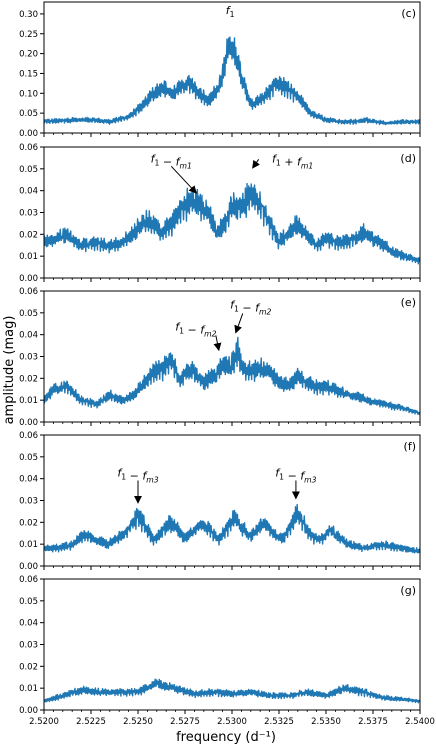 This screenshot has width=436, height=747. What do you see at coordinates (91, 722) in the screenshot?
I see `x-tick-label: 2.5225` at bounding box center [91, 722].